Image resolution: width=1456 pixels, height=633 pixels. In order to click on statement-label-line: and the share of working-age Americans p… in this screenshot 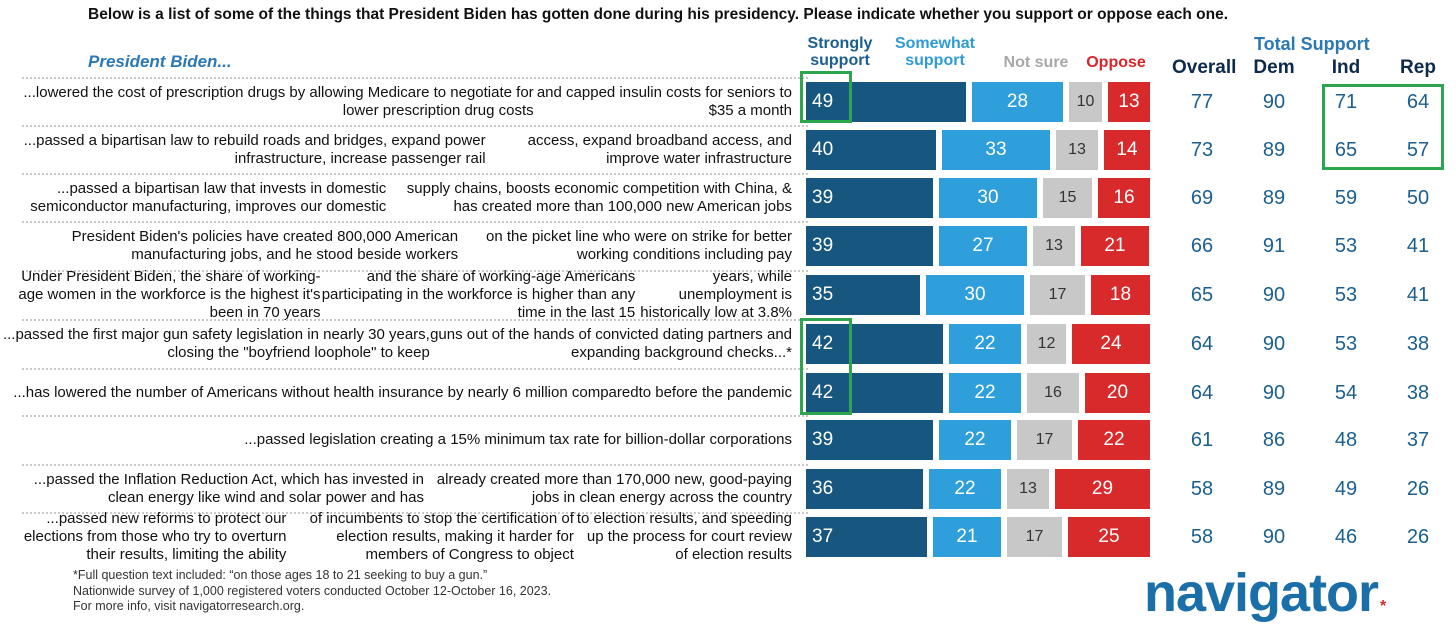, I will do `click(478, 294)`.